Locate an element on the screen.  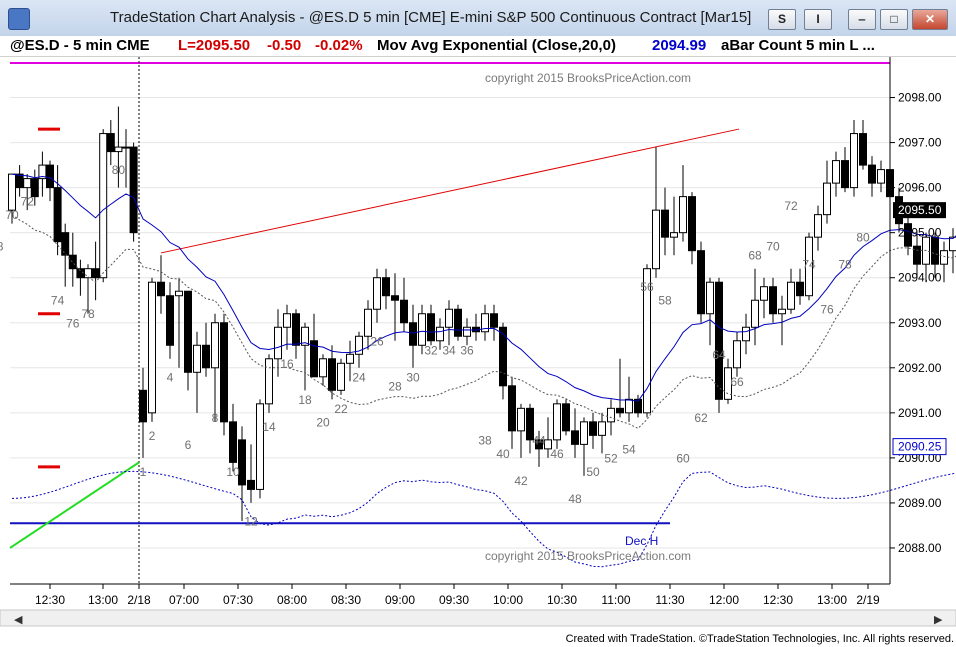
bar-count-label: 4 is located at coordinates (170, 377).